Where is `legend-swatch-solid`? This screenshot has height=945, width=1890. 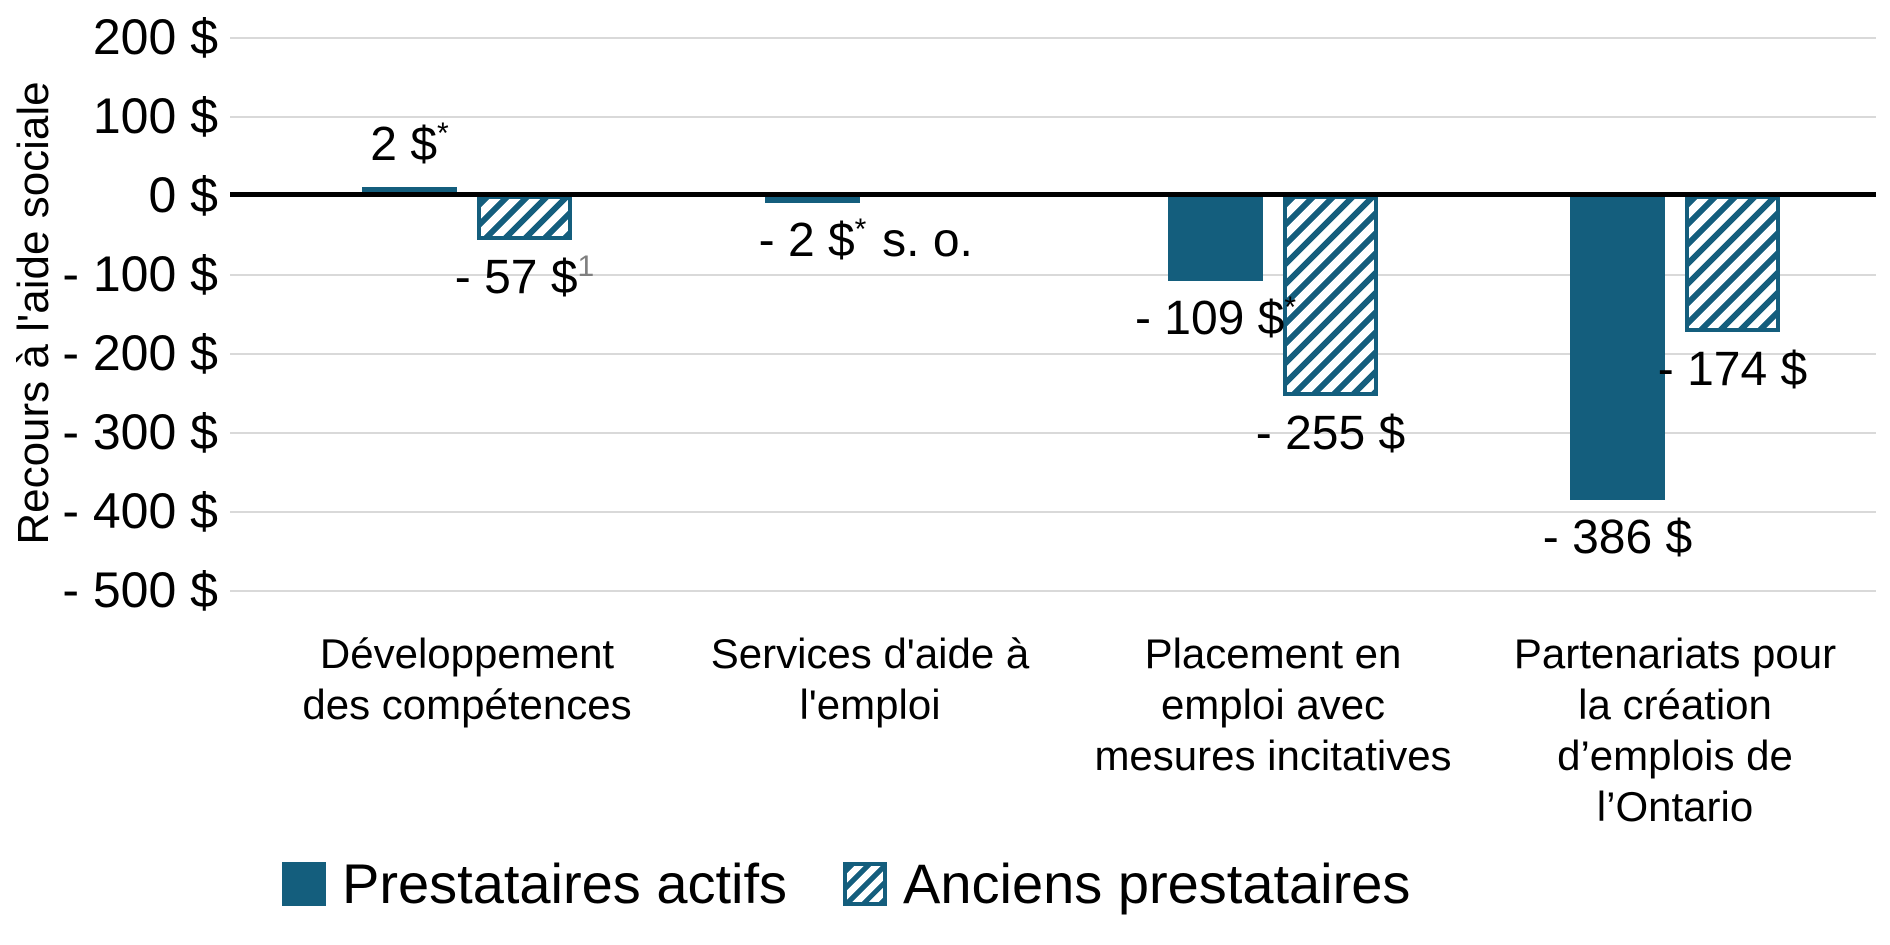
legend-swatch-solid is located at coordinates (304, 884).